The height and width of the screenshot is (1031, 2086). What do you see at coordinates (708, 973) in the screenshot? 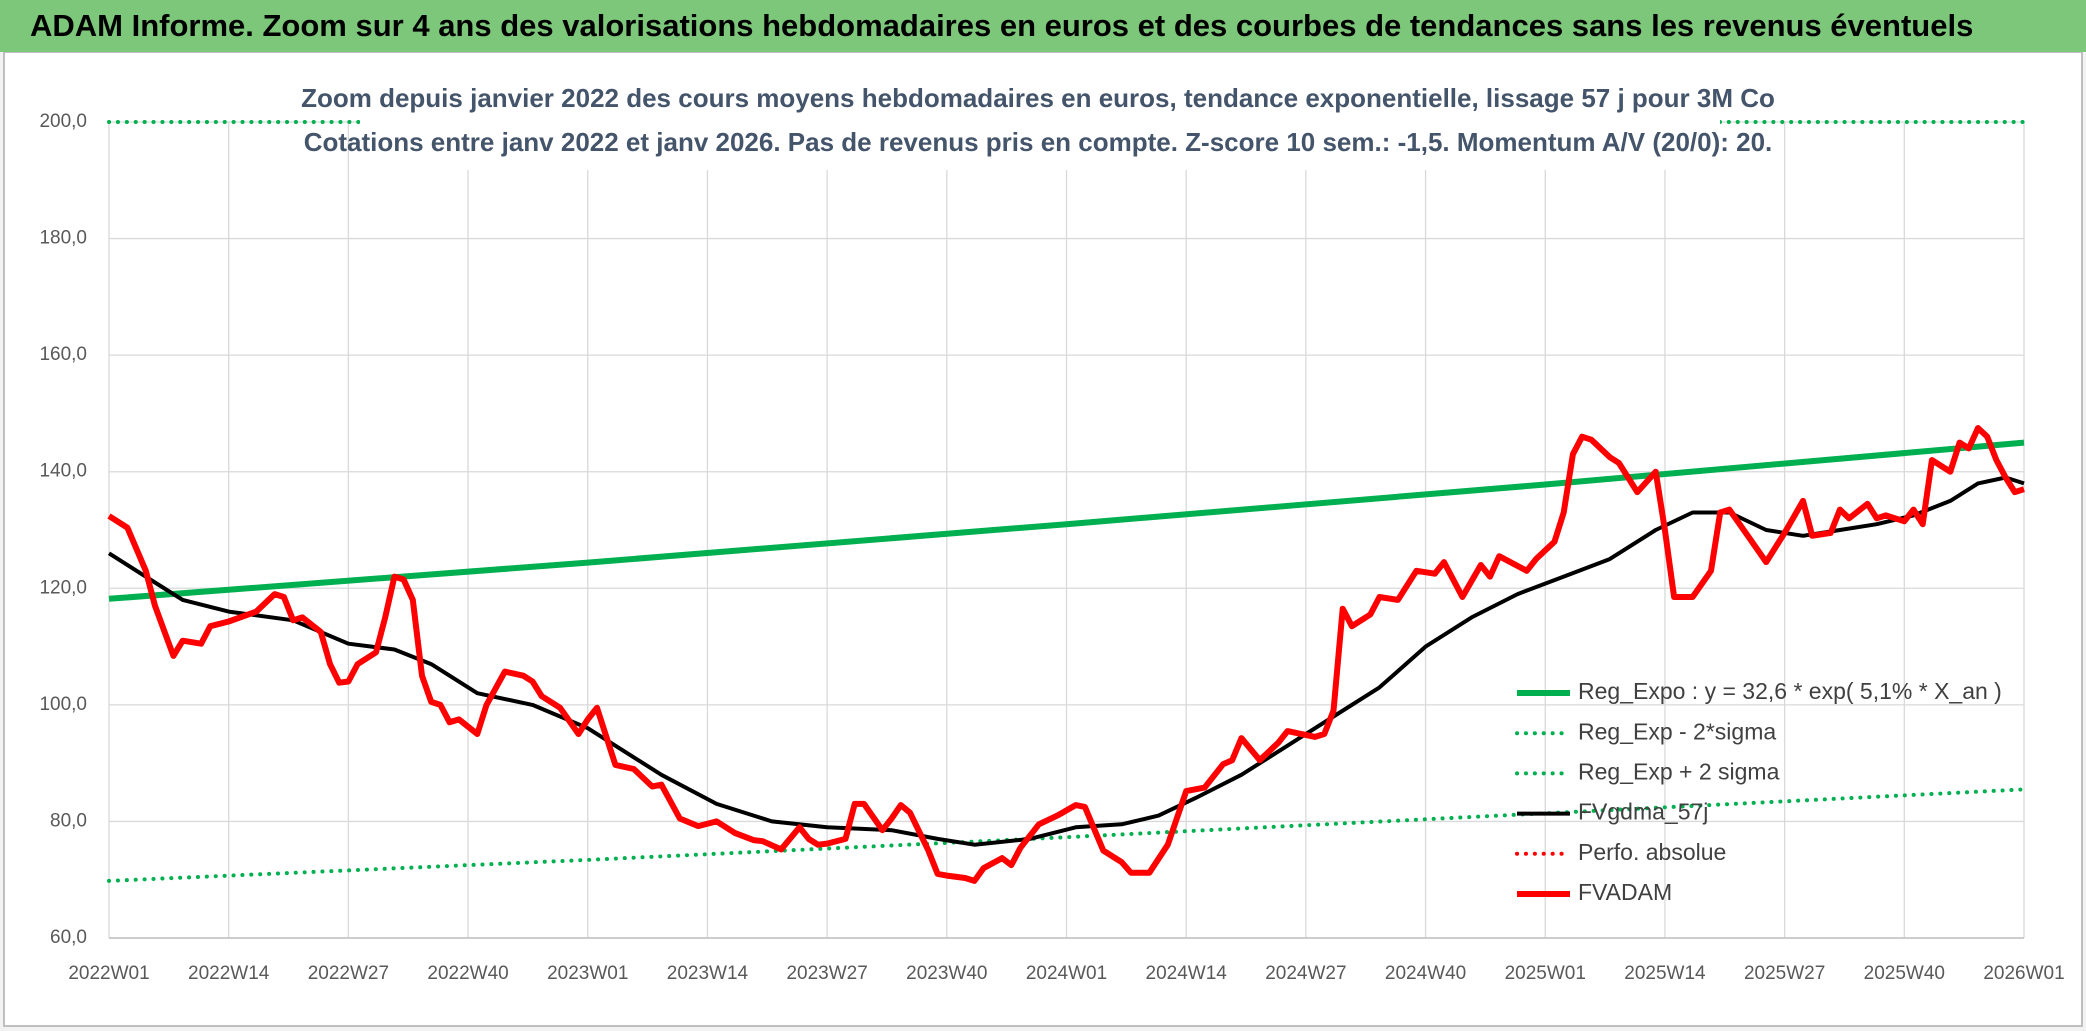
I see `x-tick-label: 2023W14` at bounding box center [708, 973].